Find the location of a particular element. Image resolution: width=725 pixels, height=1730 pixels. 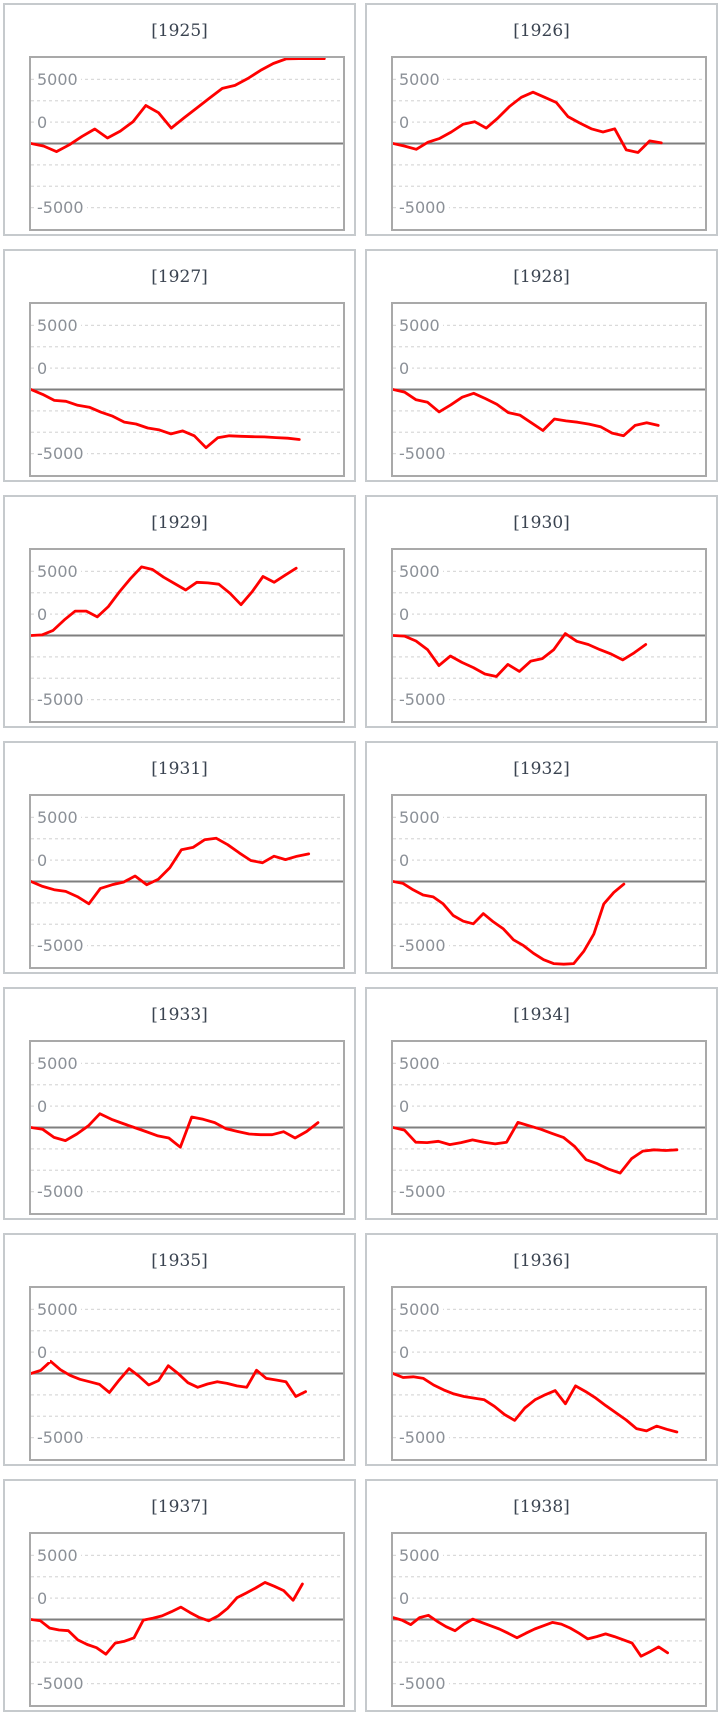

year-panel: [1933] 5000 0 -5000 is located at coordinates (179, 1103).